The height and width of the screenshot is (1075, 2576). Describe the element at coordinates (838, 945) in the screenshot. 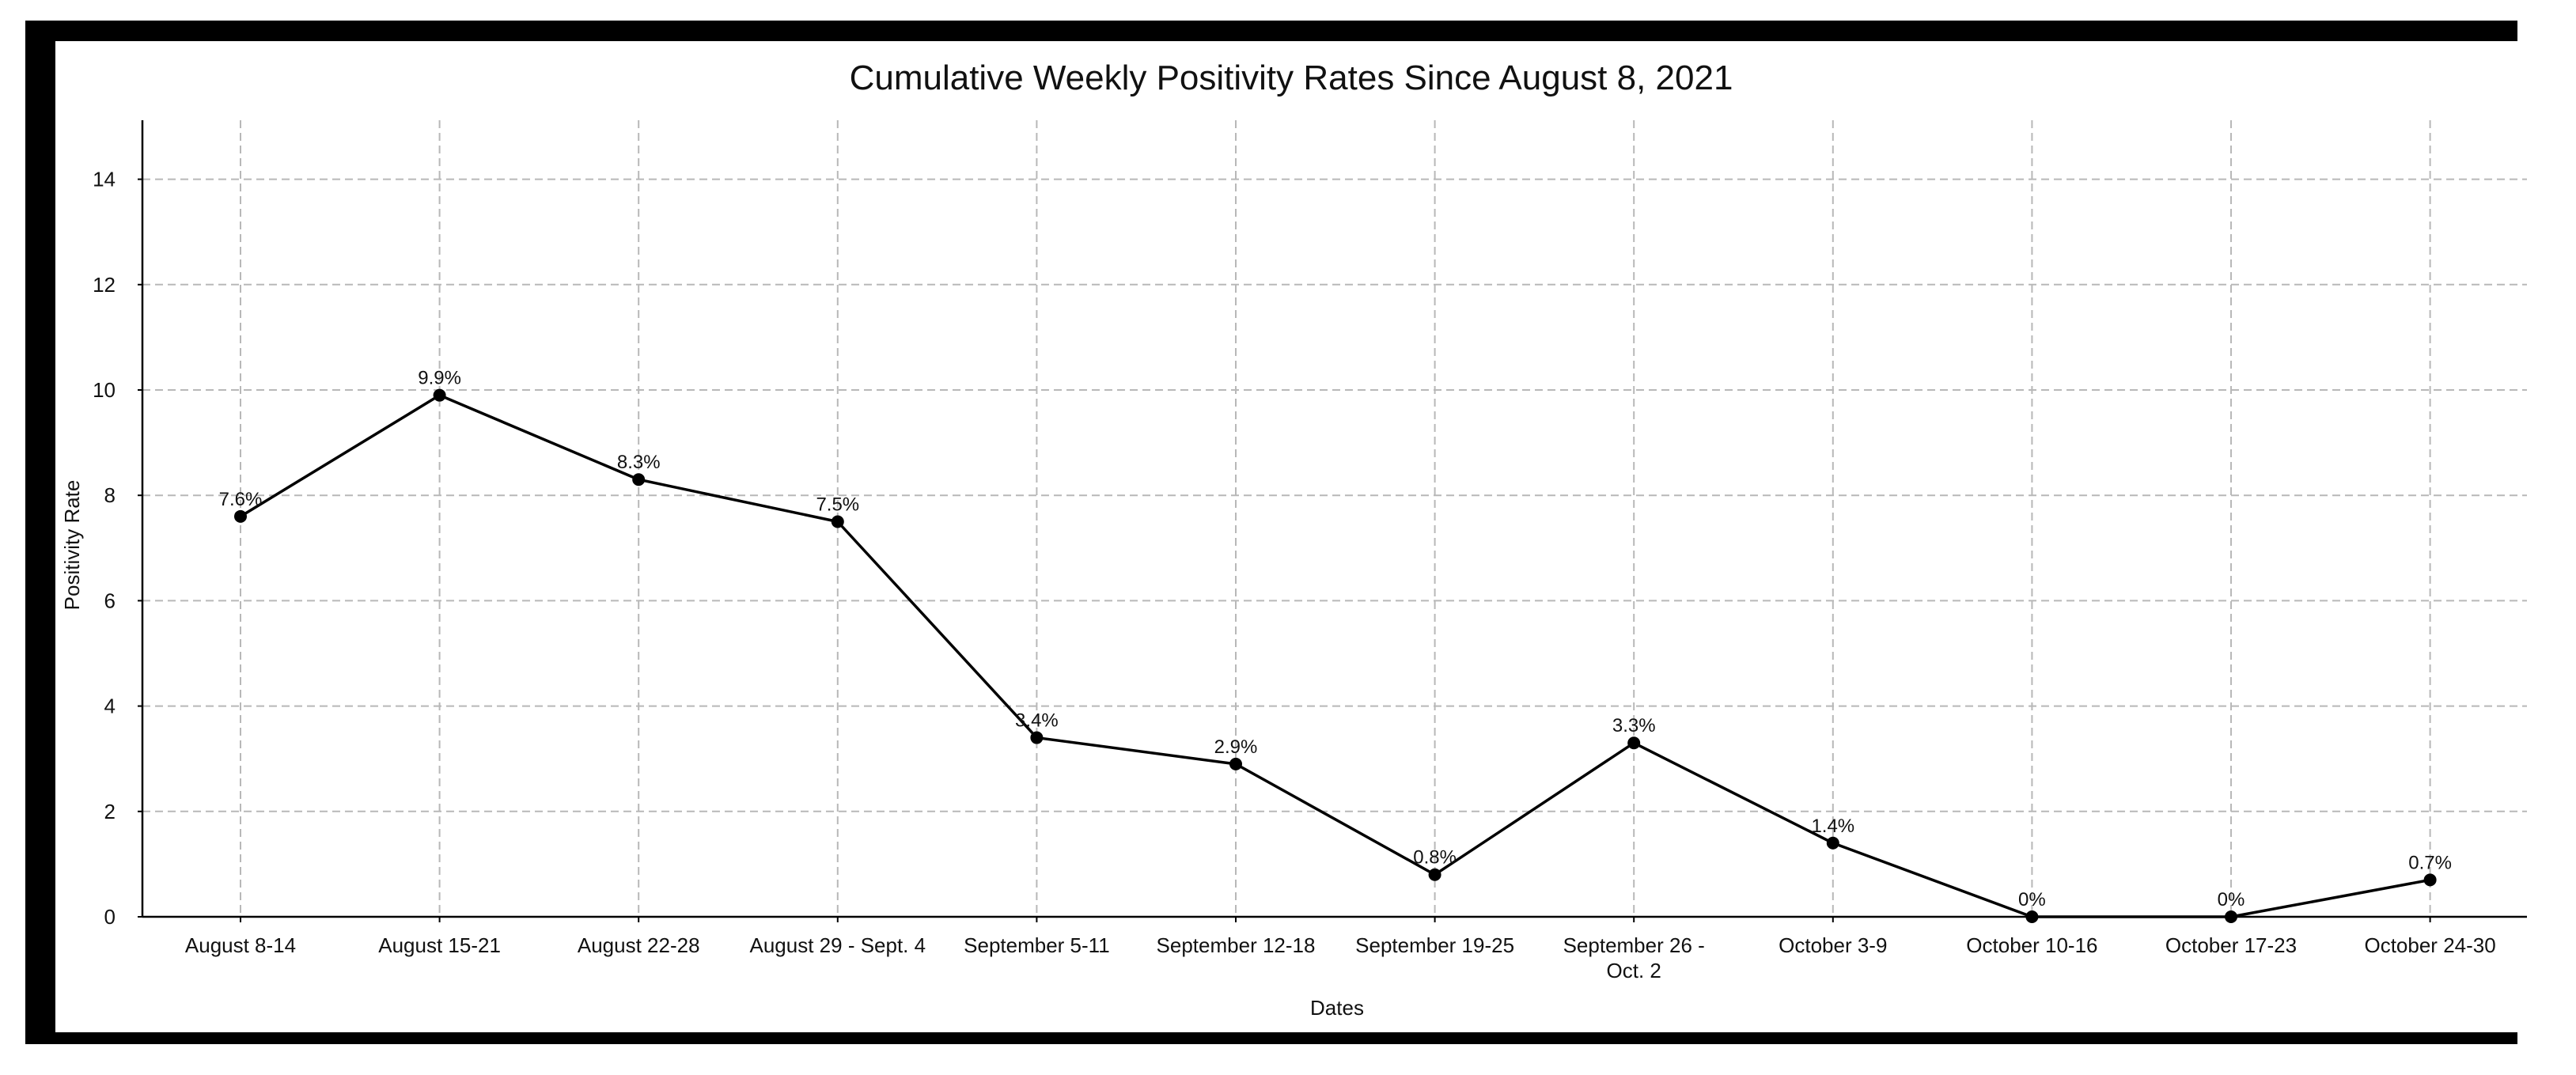

I see `x-tick-label: August 29 - Sept. 4` at that location.